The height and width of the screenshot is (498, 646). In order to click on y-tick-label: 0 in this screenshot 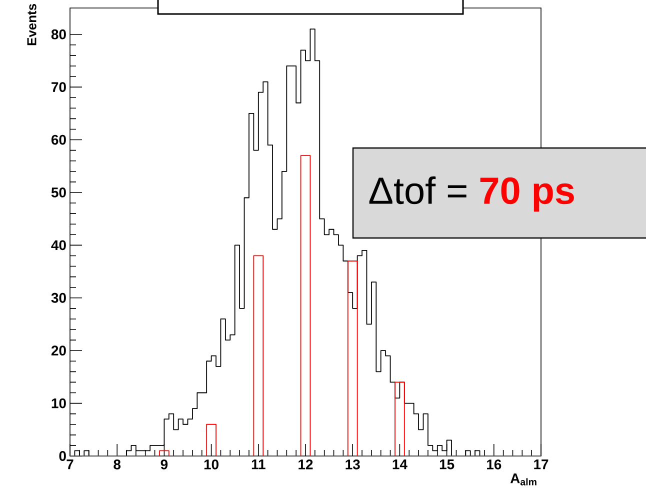, I will do `click(62, 456)`.